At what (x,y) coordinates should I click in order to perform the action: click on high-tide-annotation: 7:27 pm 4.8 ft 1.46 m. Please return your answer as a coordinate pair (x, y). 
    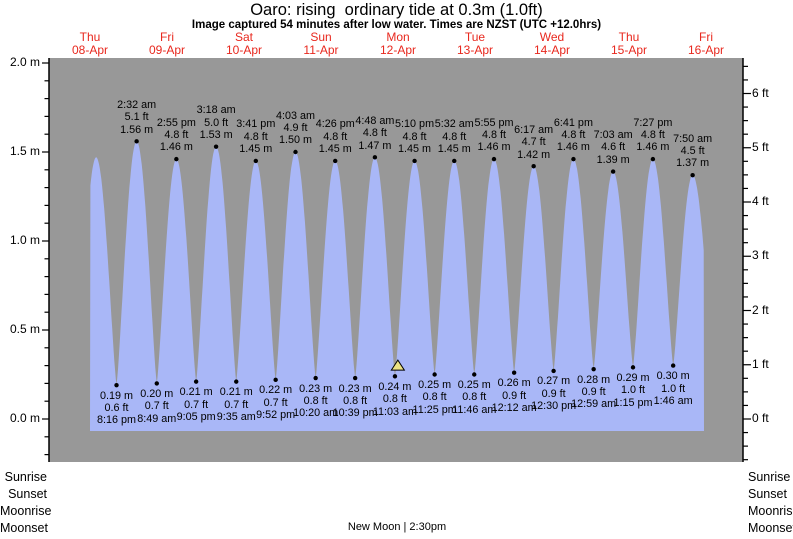
    Looking at the image, I should click on (653, 135).